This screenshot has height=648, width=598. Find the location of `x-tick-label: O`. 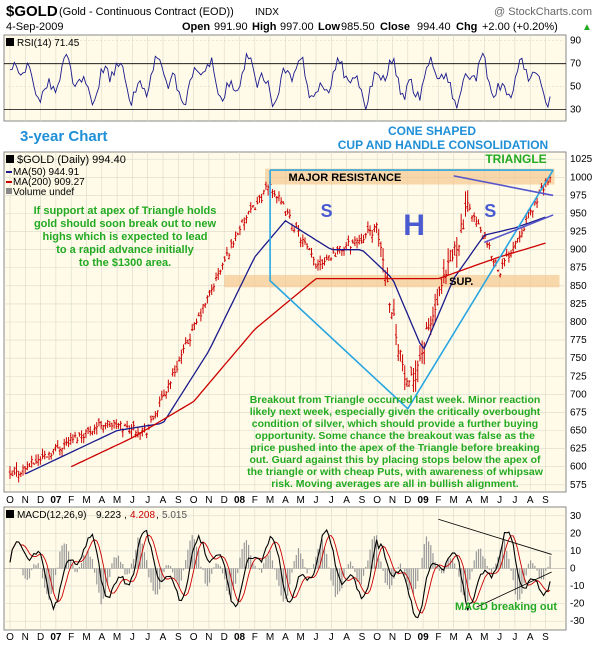

x-tick-label: O is located at coordinates (377, 500).